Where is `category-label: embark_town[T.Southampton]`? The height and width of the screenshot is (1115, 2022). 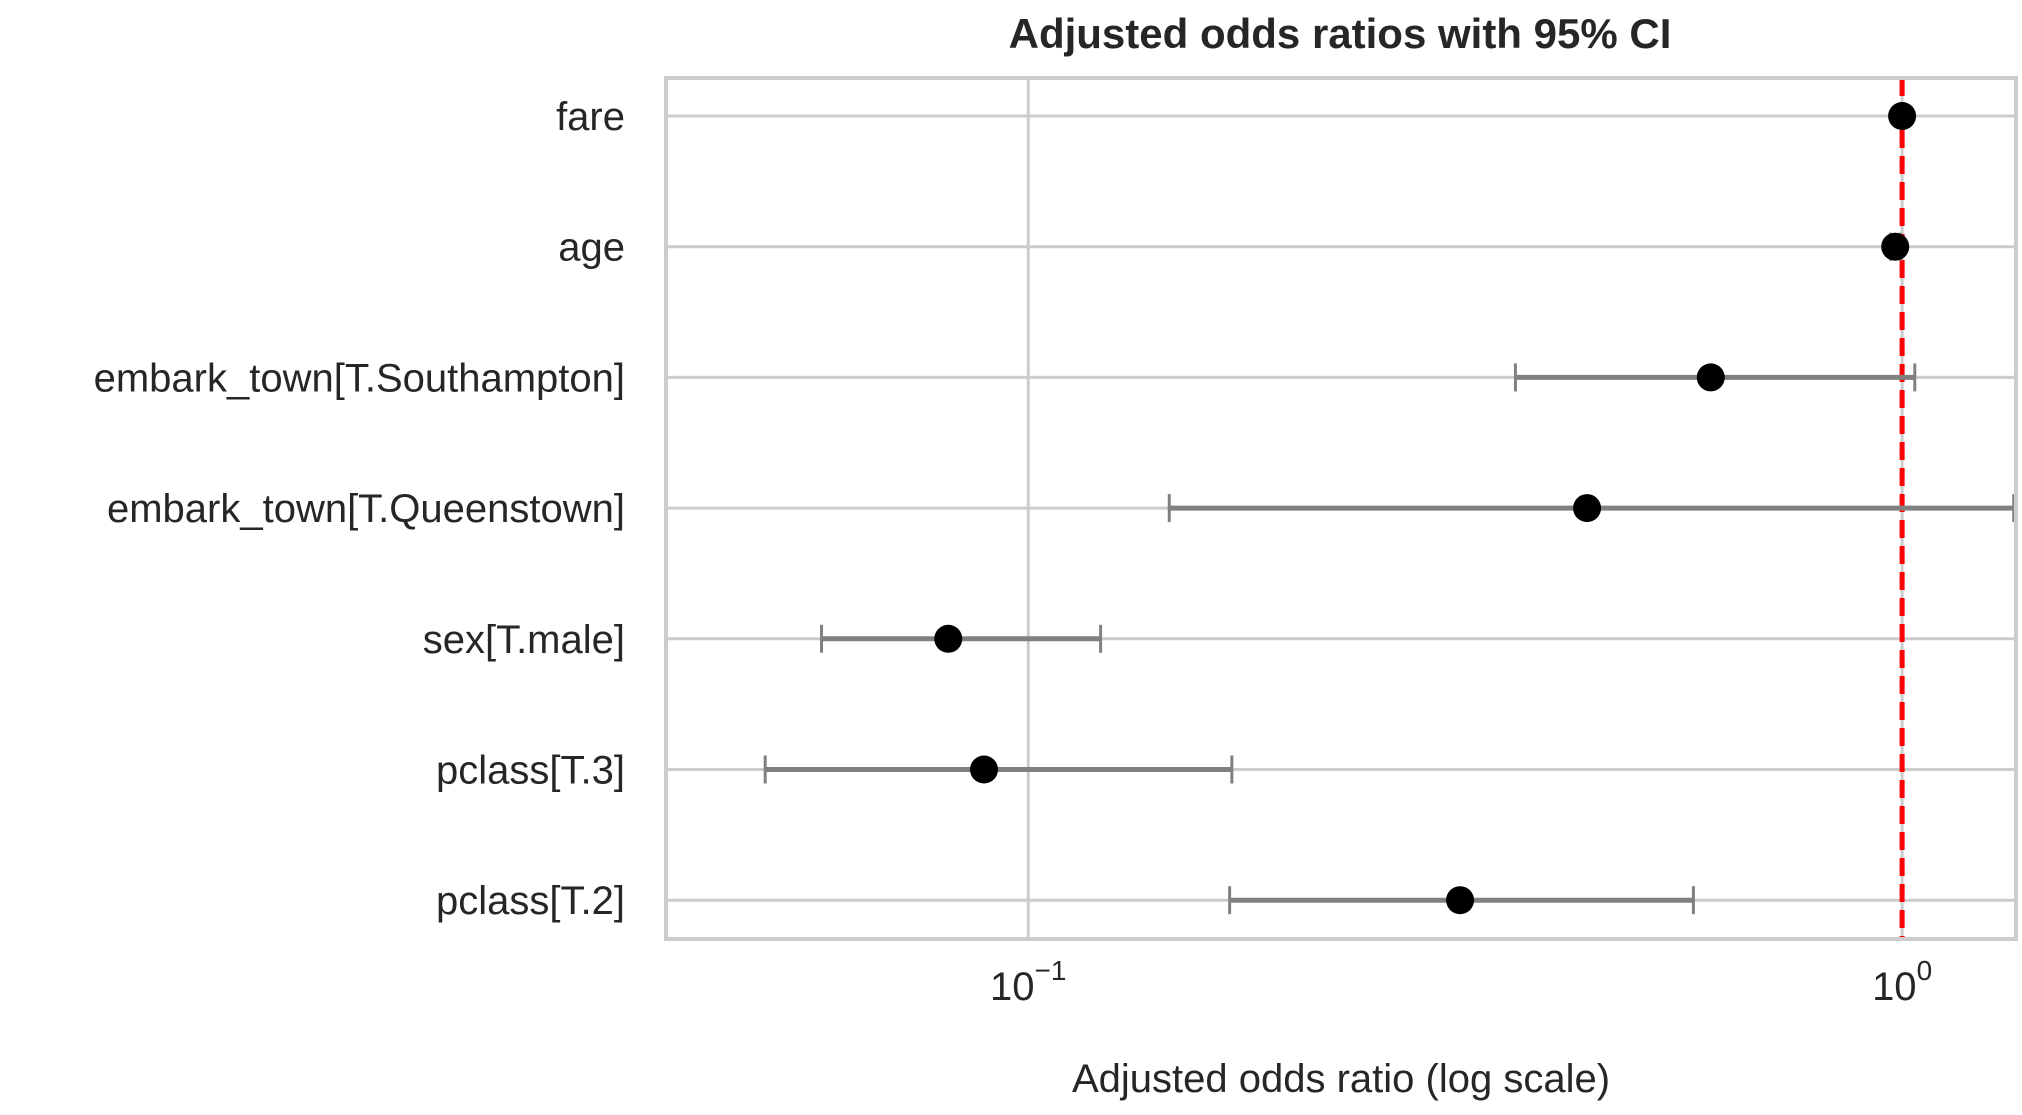 category-label: embark_town[T.Southampton] is located at coordinates (359, 378).